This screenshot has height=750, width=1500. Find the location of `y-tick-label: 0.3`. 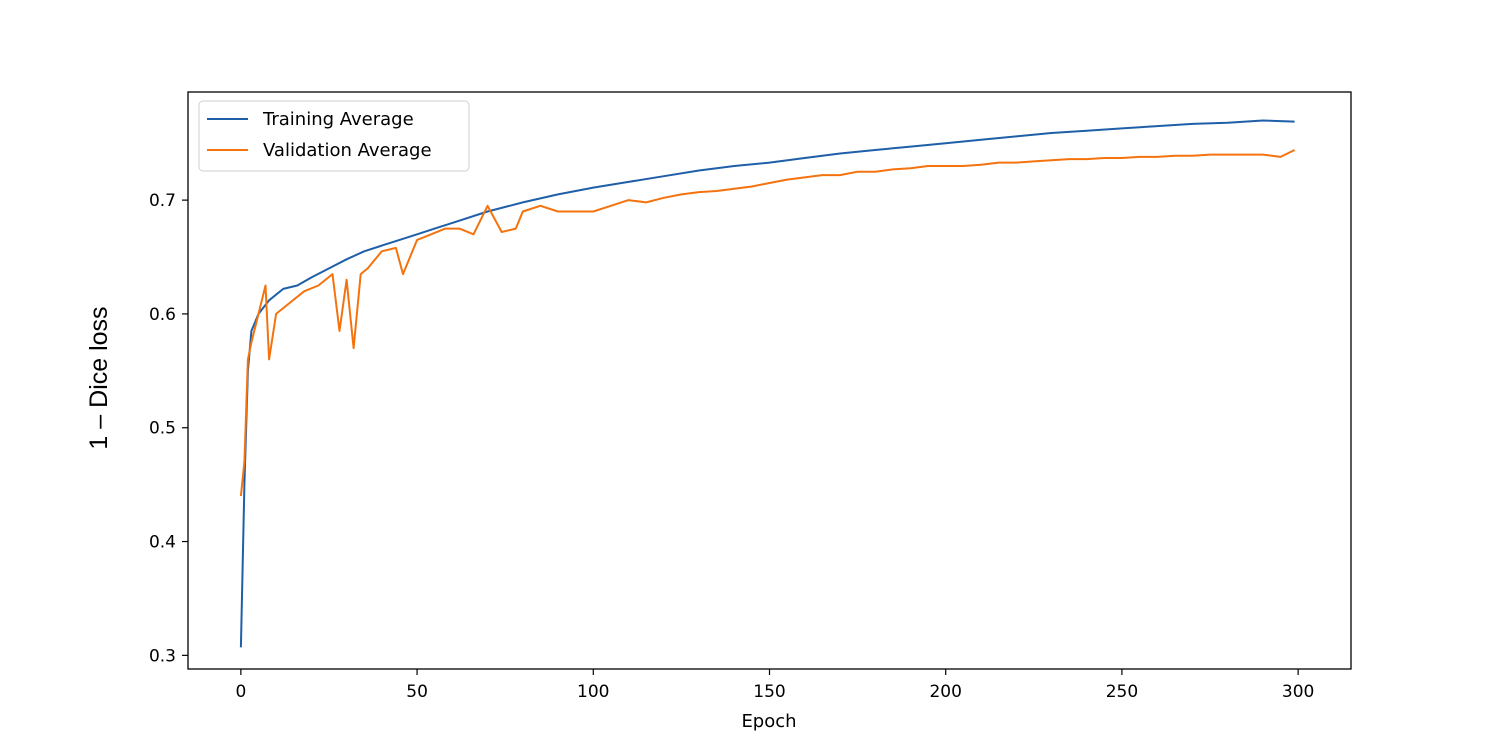

y-tick-label: 0.3 is located at coordinates (162, 656).